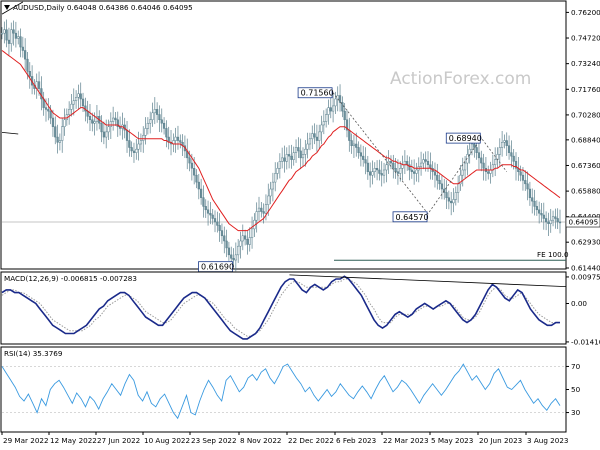 The image size is (600, 450). What do you see at coordinates (70, 278) in the screenshot?
I see `macd-title: MACD(12,26,9) -0.006815 -0.007283` at bounding box center [70, 278].